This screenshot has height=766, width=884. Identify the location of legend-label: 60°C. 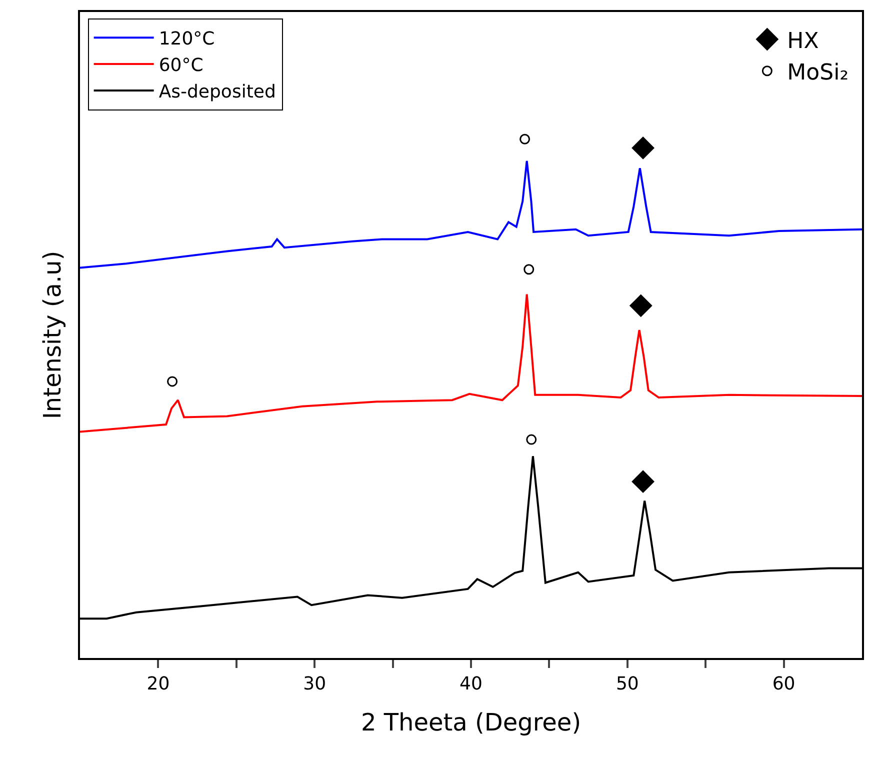
(181, 65).